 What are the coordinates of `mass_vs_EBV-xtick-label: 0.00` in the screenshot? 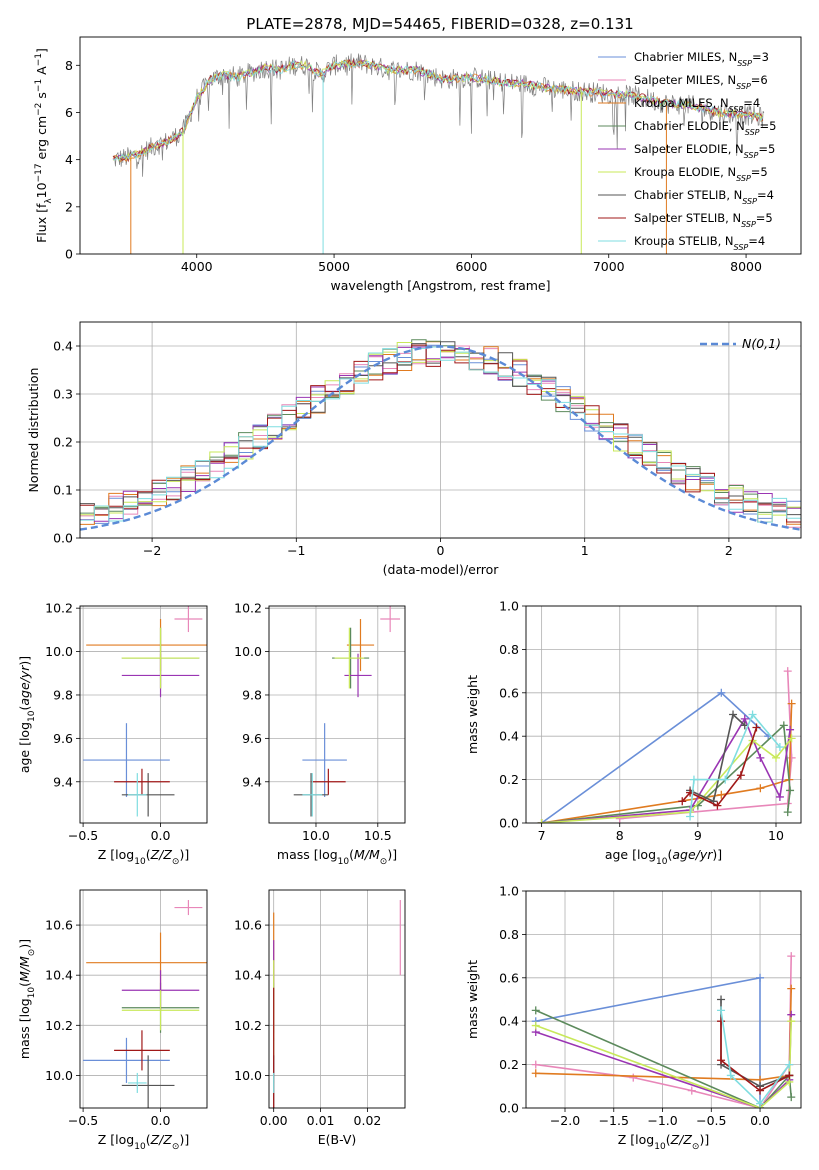 It's located at (274, 1120).